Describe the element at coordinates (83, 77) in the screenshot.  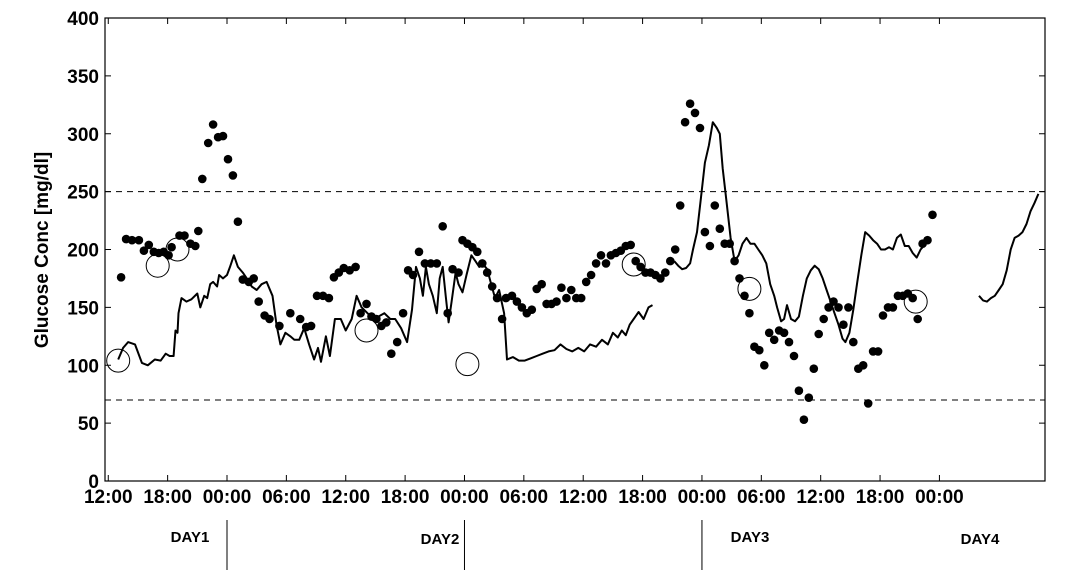
I see `y-tick-label: 350` at that location.